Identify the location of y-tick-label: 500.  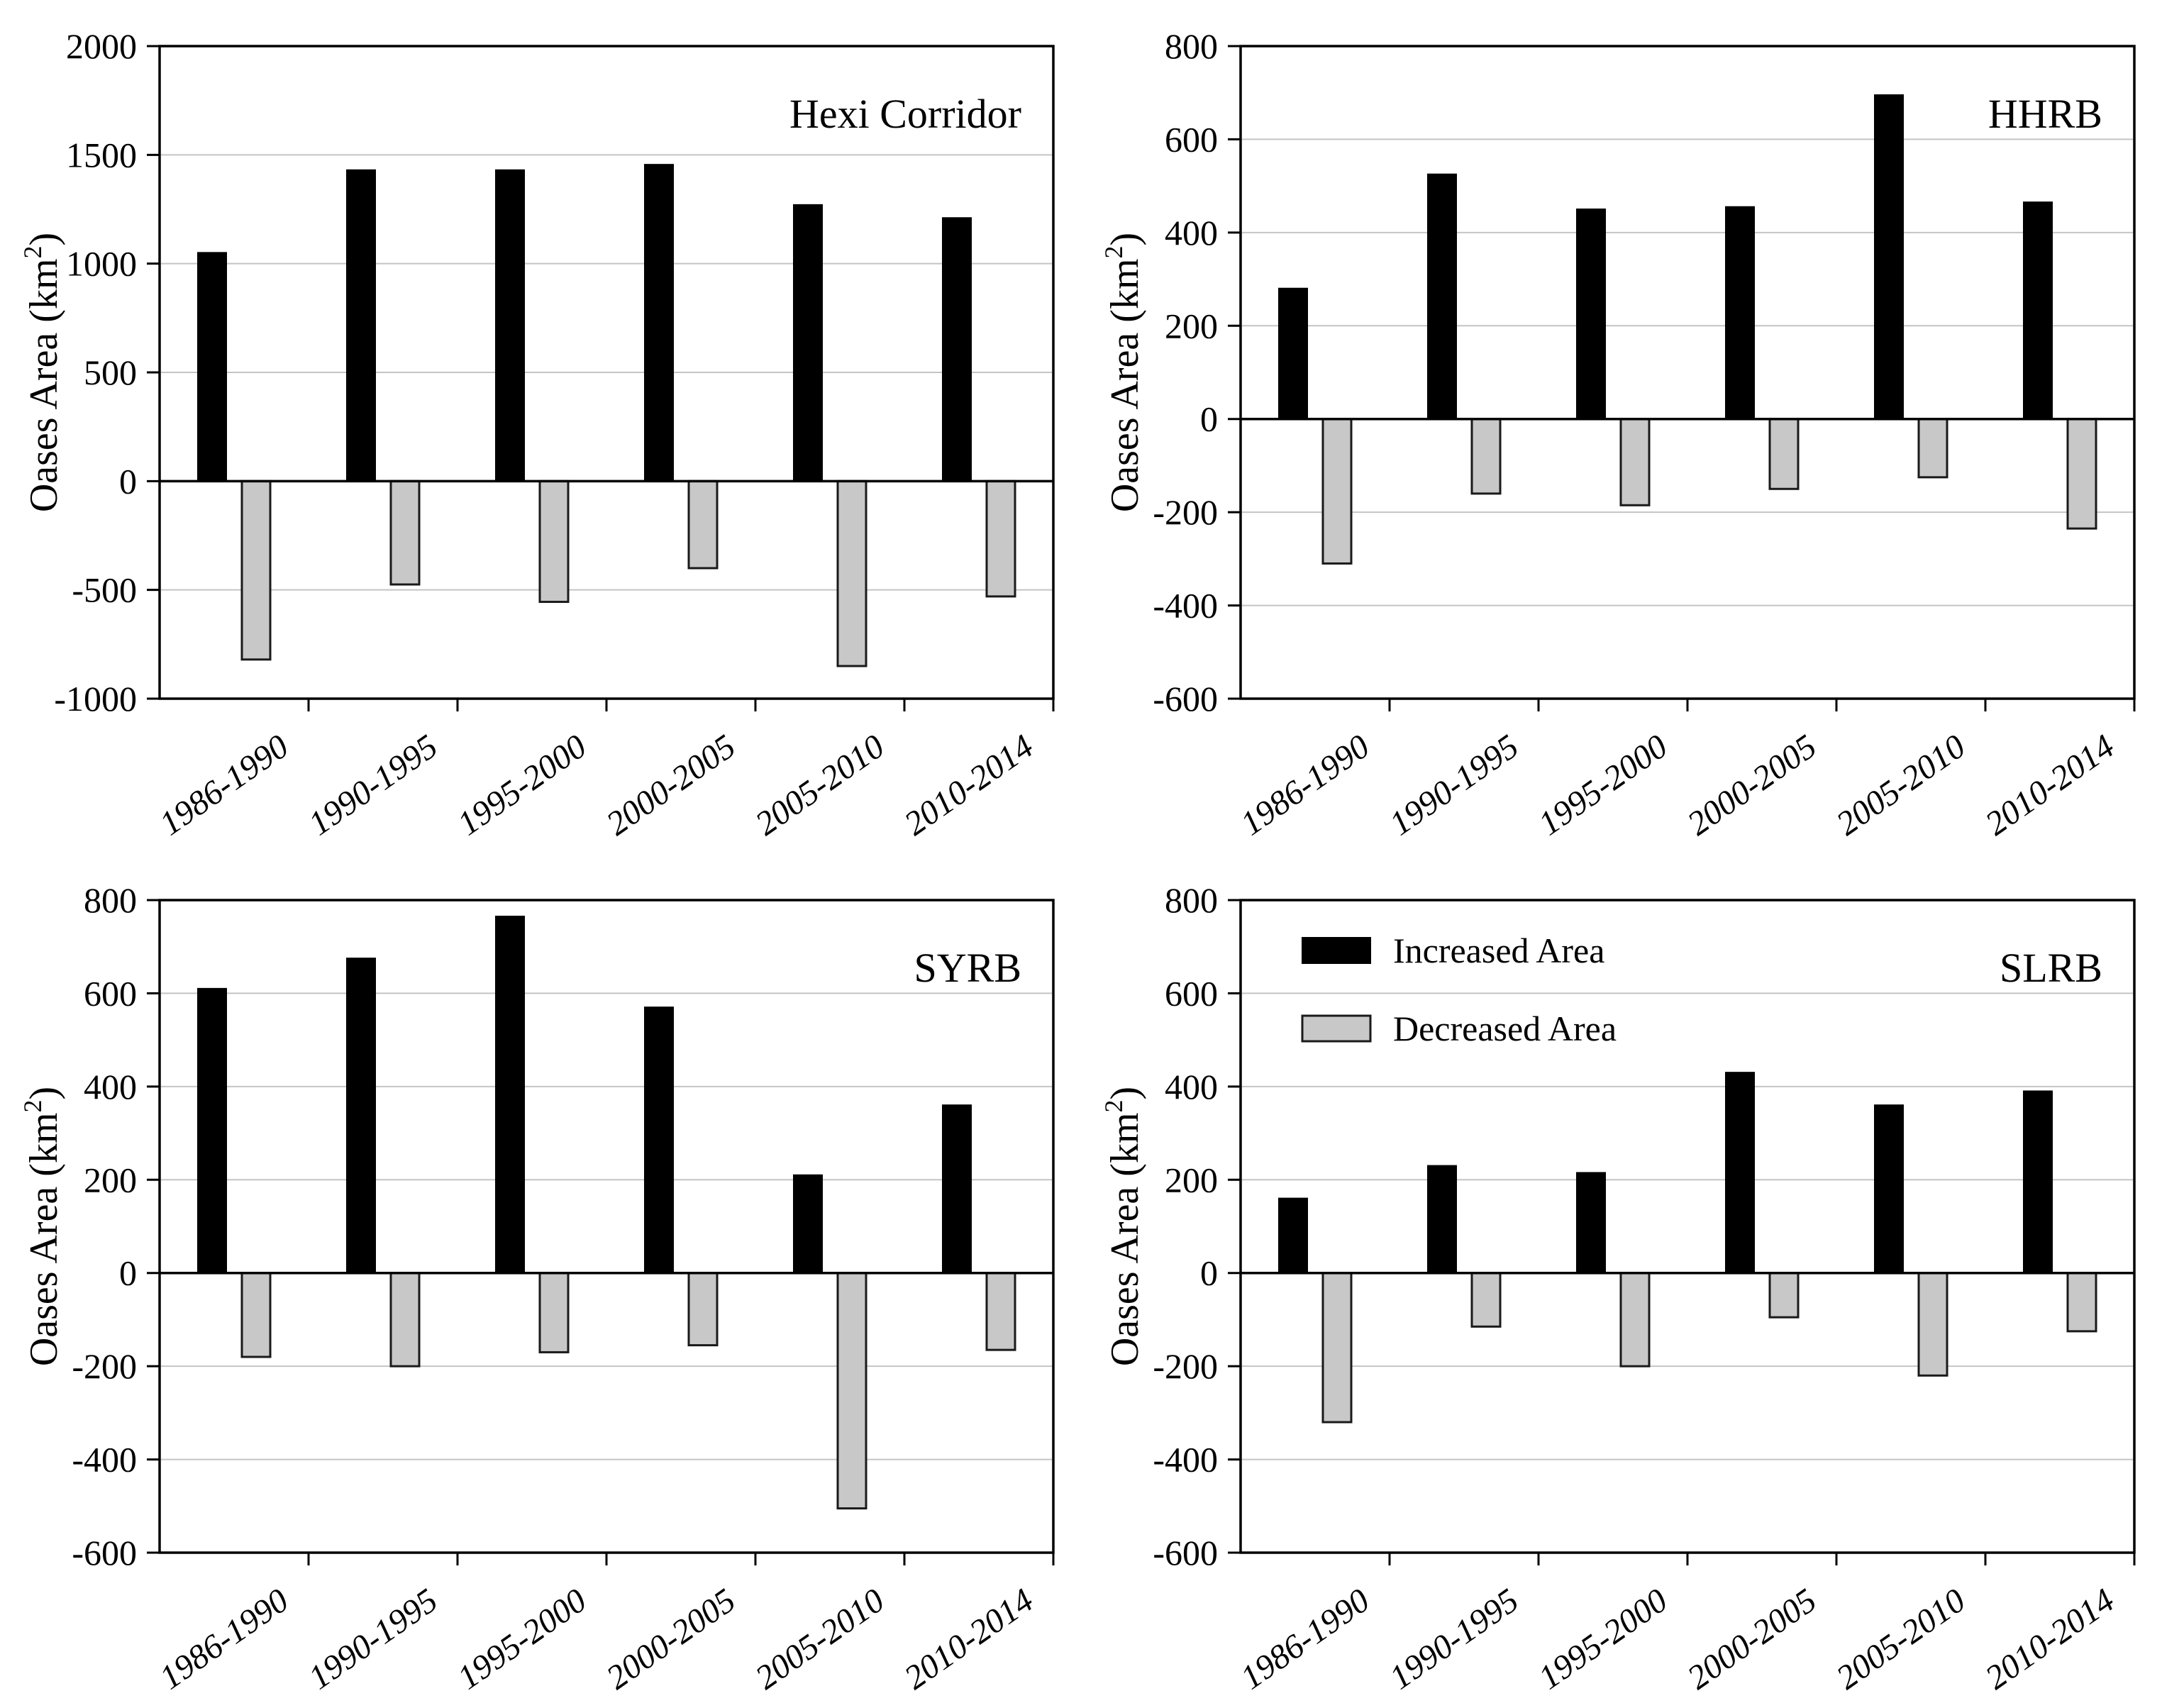
(110, 372).